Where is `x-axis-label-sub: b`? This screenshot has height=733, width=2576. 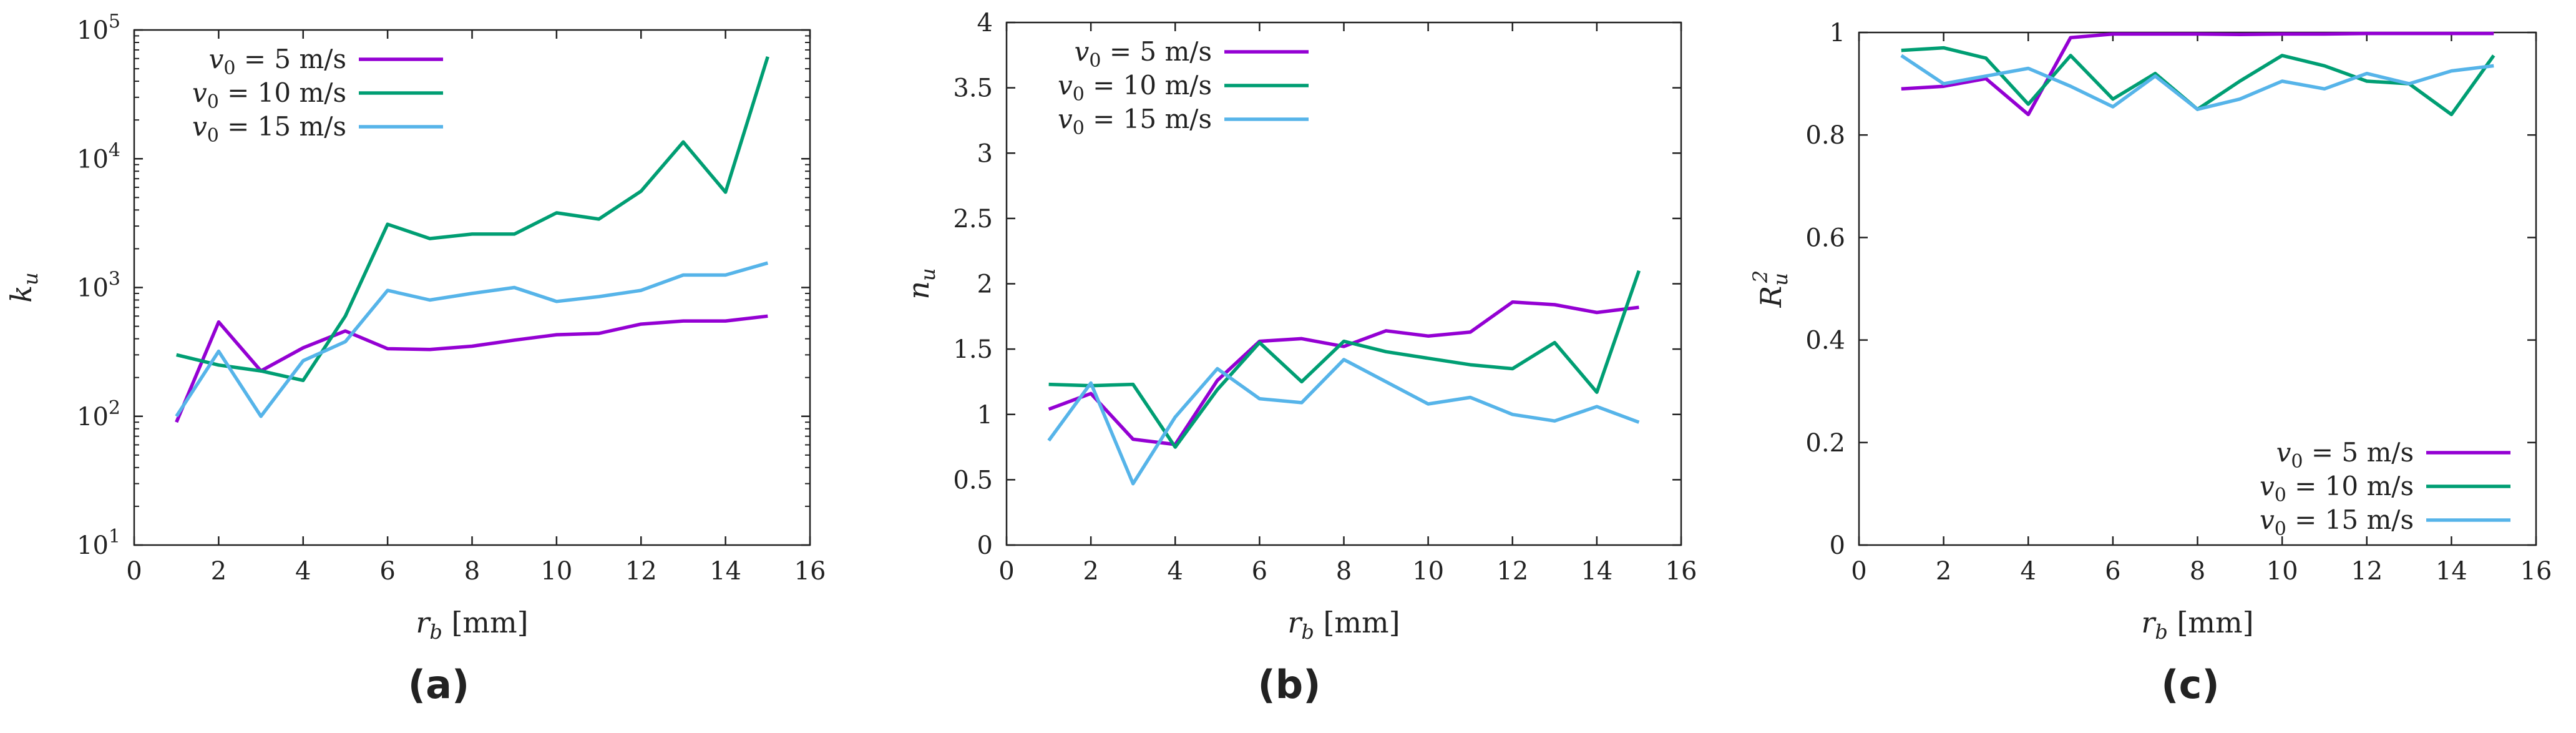
x-axis-label-sub: b is located at coordinates (2161, 632).